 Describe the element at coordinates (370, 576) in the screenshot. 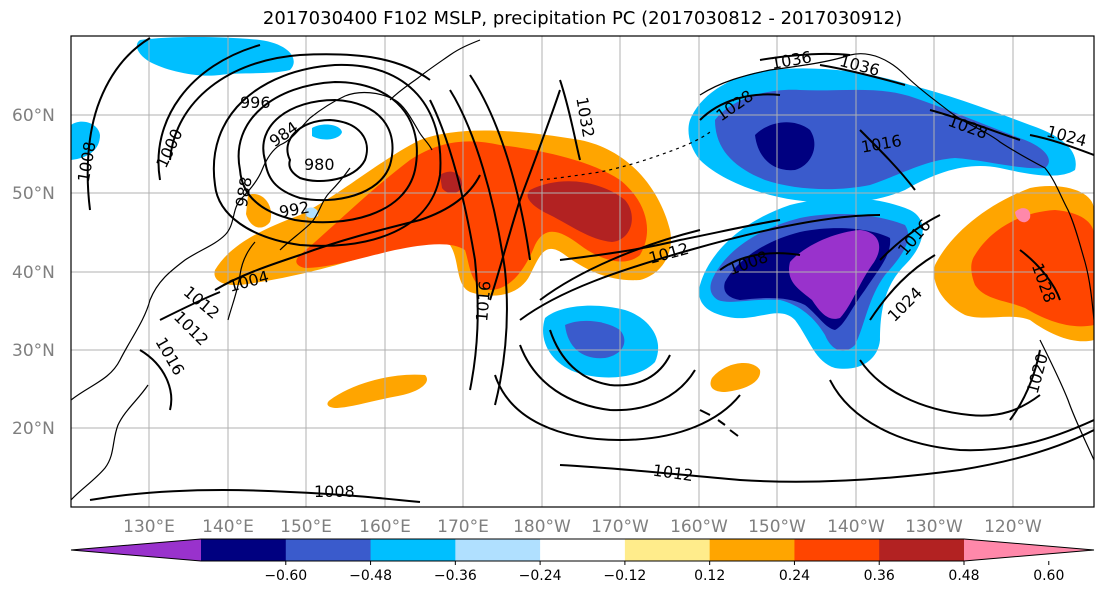

I see `colorbar-tick-label: −0.48` at that location.